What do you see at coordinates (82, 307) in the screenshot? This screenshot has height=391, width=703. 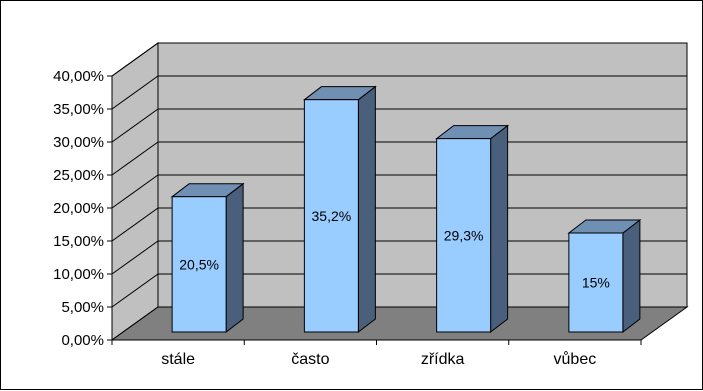 I see `y-tick-label: 5,00%` at bounding box center [82, 307].